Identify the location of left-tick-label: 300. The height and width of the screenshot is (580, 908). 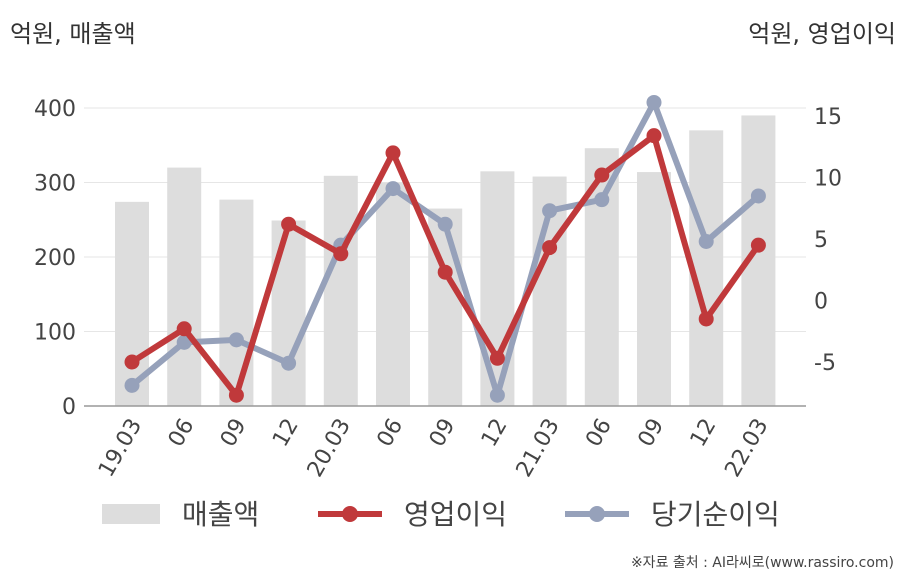
(55, 184).